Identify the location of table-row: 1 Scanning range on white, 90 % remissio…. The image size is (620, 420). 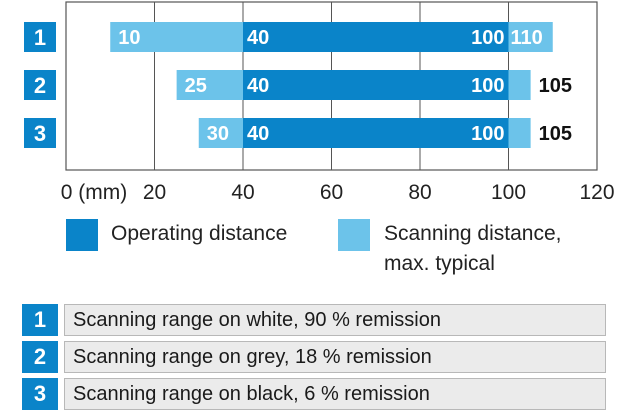
(314, 320).